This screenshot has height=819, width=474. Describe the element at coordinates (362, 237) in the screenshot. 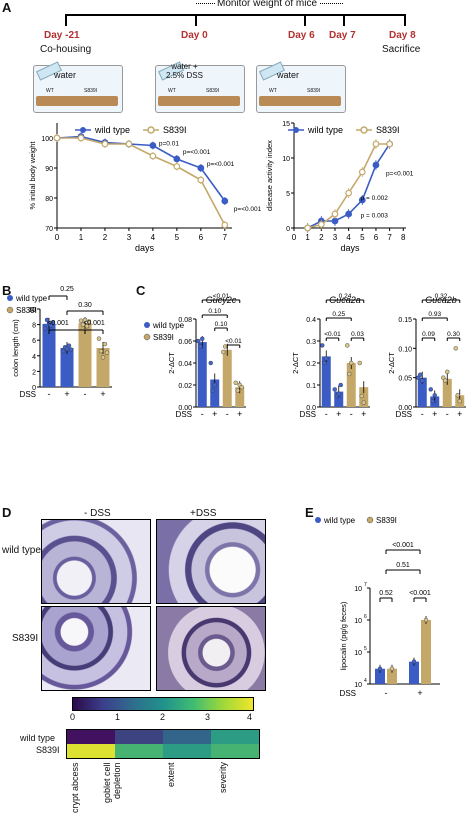

I see `dai-chart-x-tick-label: 5` at that location.